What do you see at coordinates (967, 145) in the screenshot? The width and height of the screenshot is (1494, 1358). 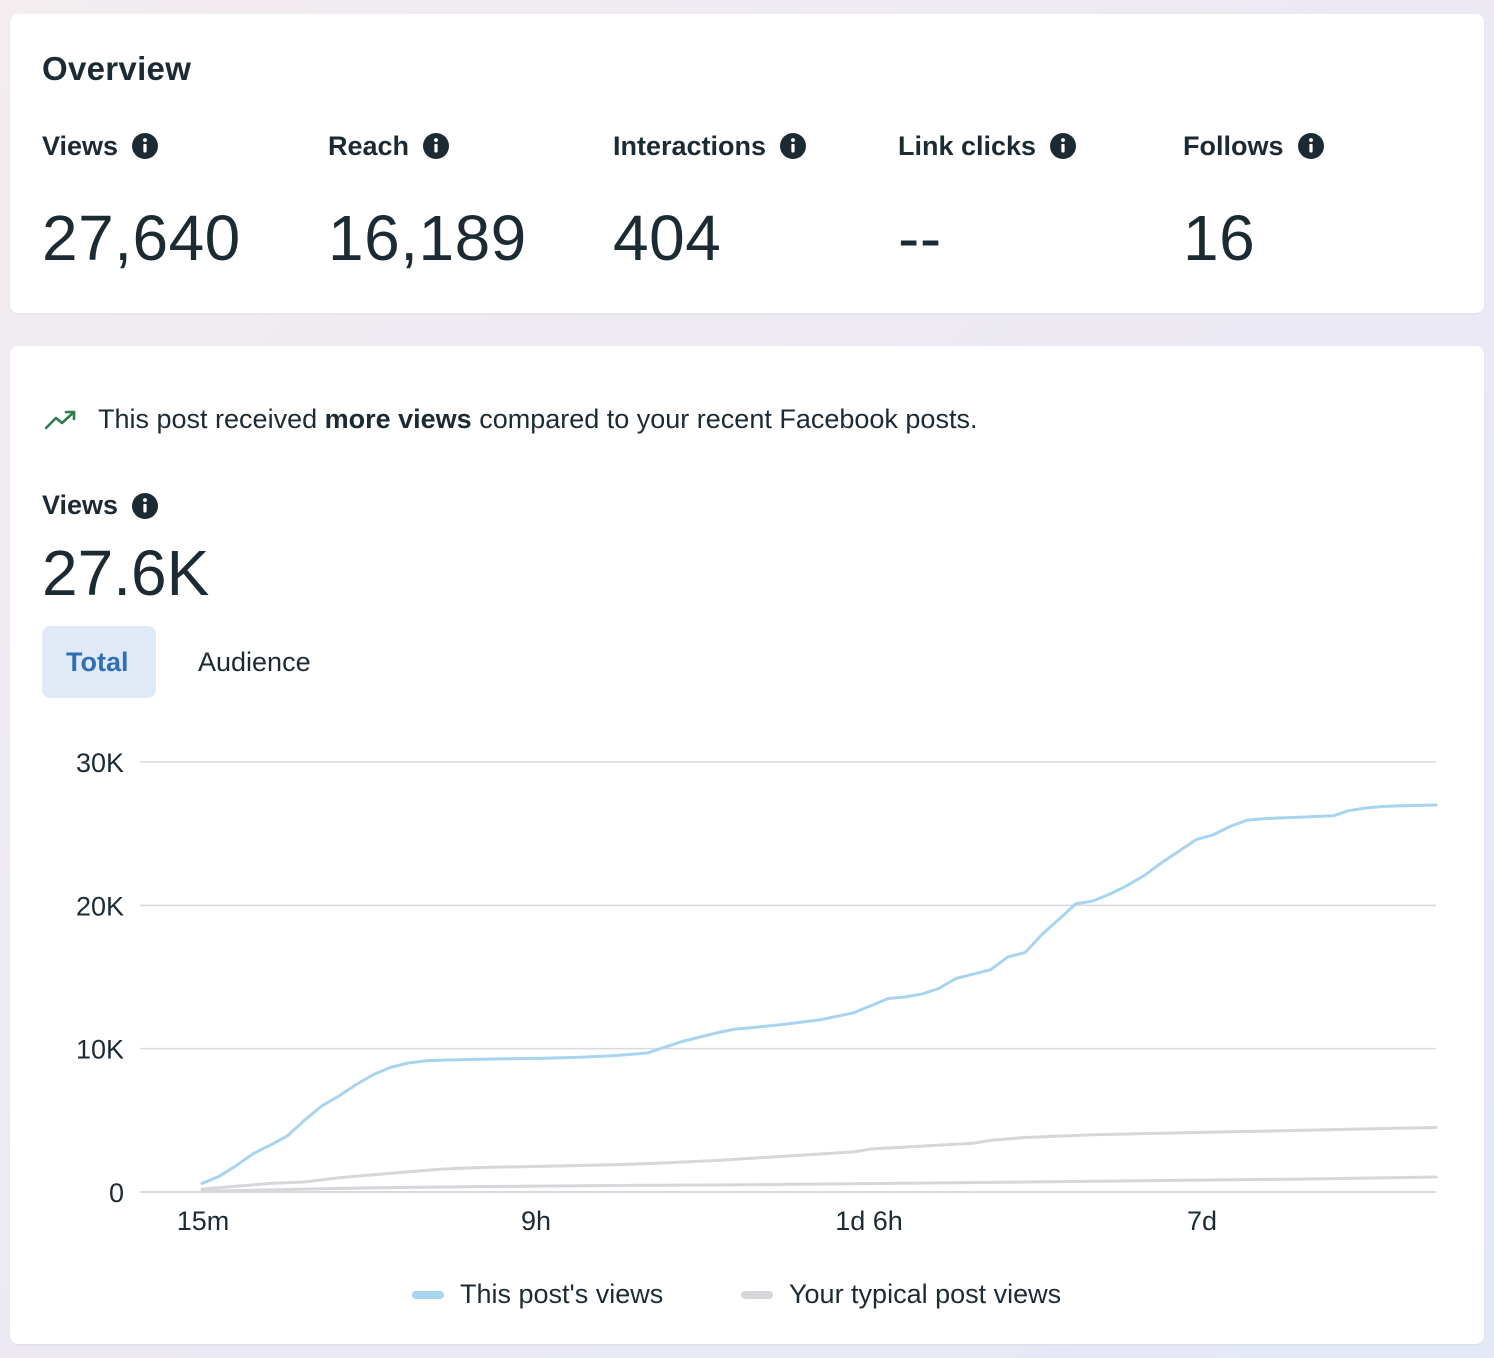 I see `metric-label: Link clicks` at bounding box center [967, 145].